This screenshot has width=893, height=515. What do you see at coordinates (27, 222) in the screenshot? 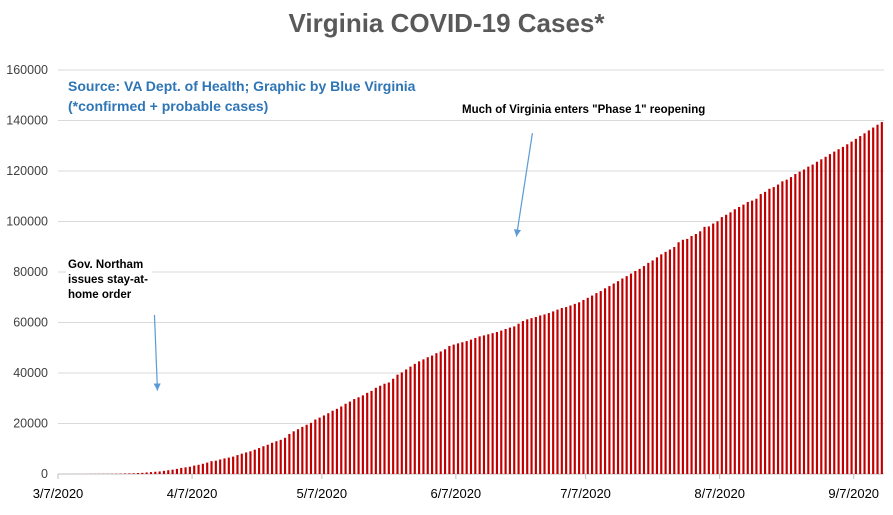
I see `y-tick-label: 100000` at bounding box center [27, 222].